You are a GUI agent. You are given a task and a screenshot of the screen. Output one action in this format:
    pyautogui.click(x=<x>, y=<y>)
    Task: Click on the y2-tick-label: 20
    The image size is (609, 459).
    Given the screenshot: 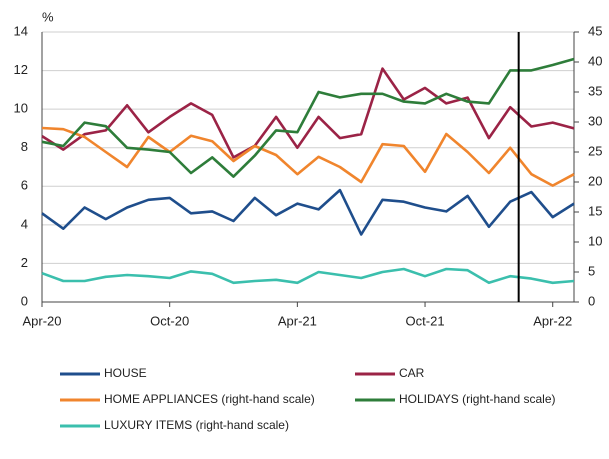 What is the action you would take?
    pyautogui.click(x=595, y=180)
    